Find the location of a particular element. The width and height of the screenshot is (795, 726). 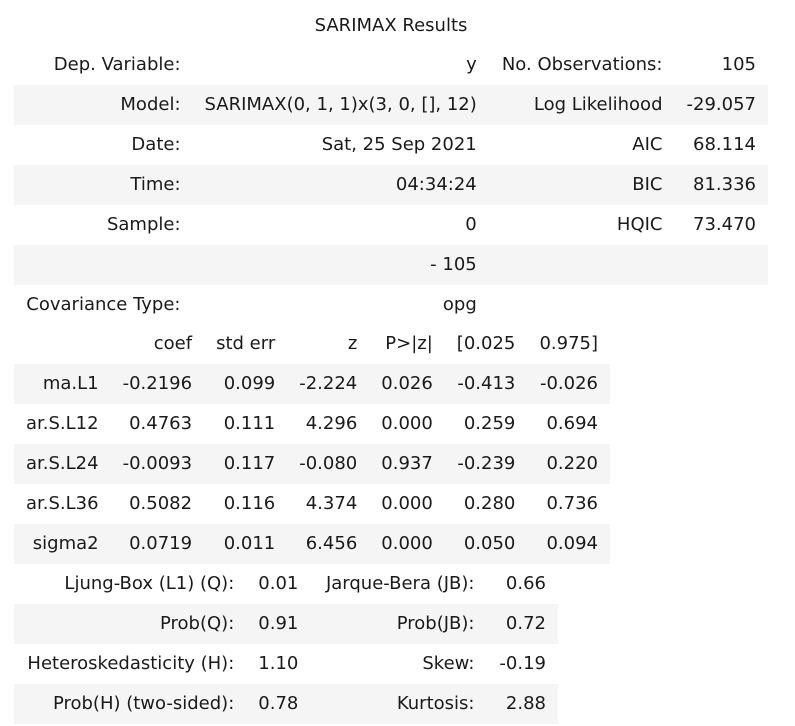

table-cell: 0.117 is located at coordinates (246, 464).